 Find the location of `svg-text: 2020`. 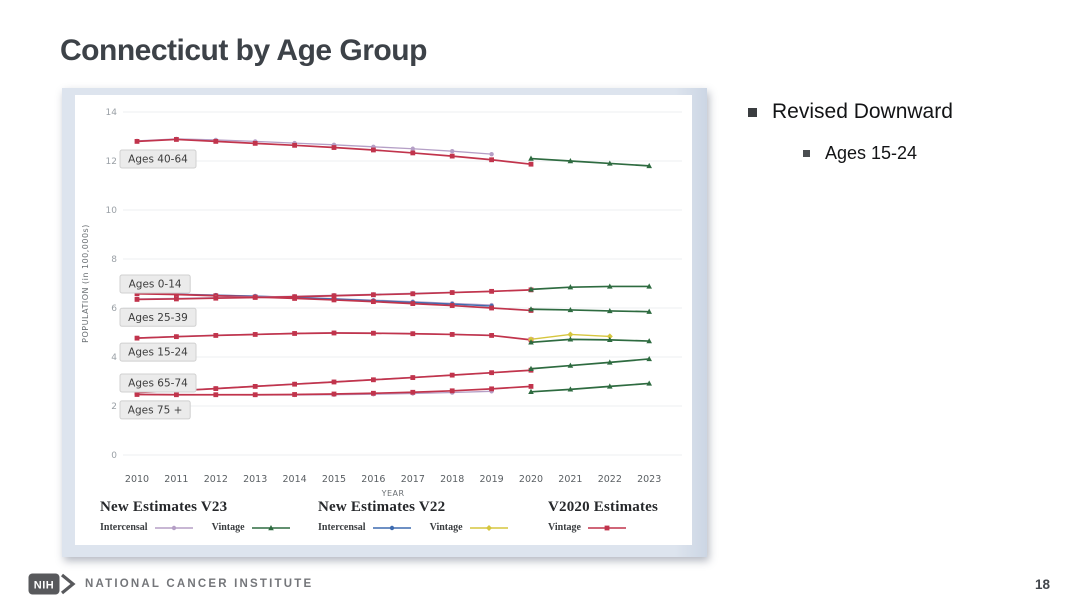

svg-text: 2020 is located at coordinates (531, 479).